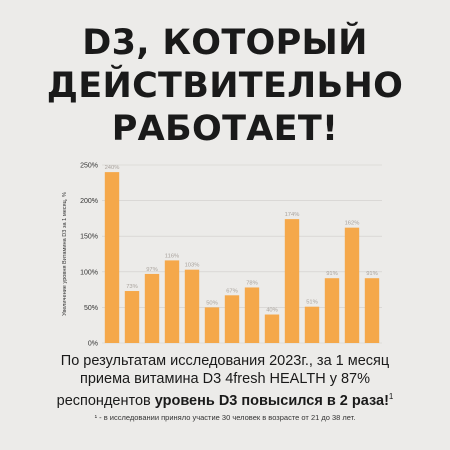 This screenshot has height=450, width=450. I want to click on headline-line-2: ДЕЙСТВИТЕЛЬНО, so click(225, 86).